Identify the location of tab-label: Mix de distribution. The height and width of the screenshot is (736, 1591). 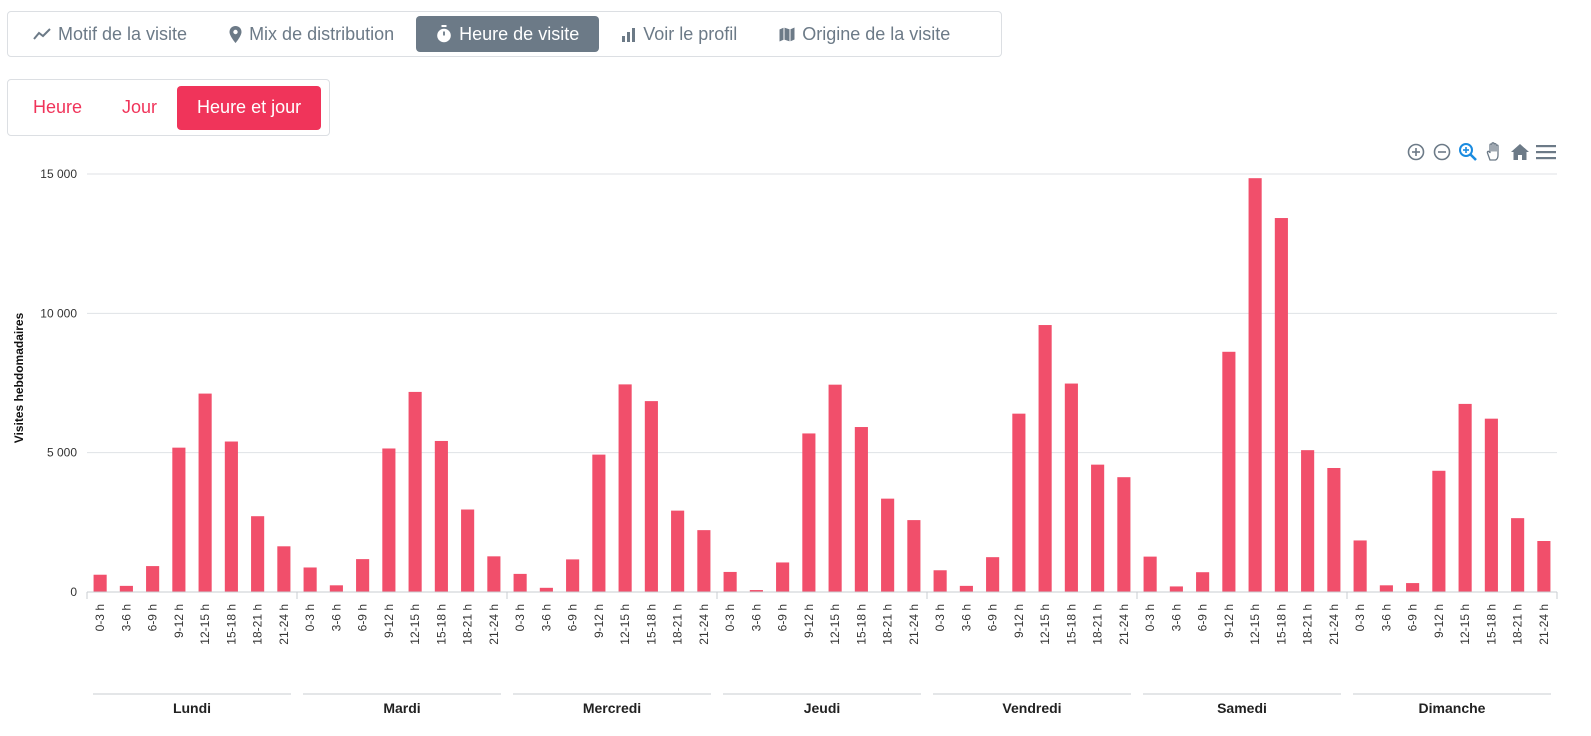
(322, 33).